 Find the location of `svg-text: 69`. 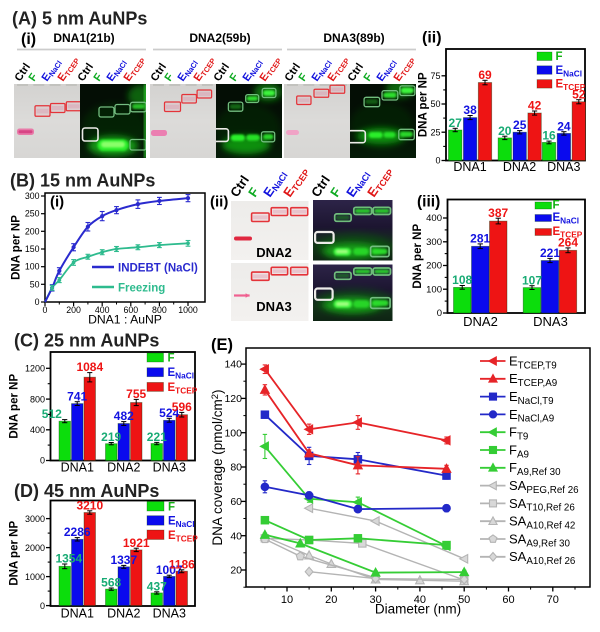

svg-text: 69 is located at coordinates (485, 75).